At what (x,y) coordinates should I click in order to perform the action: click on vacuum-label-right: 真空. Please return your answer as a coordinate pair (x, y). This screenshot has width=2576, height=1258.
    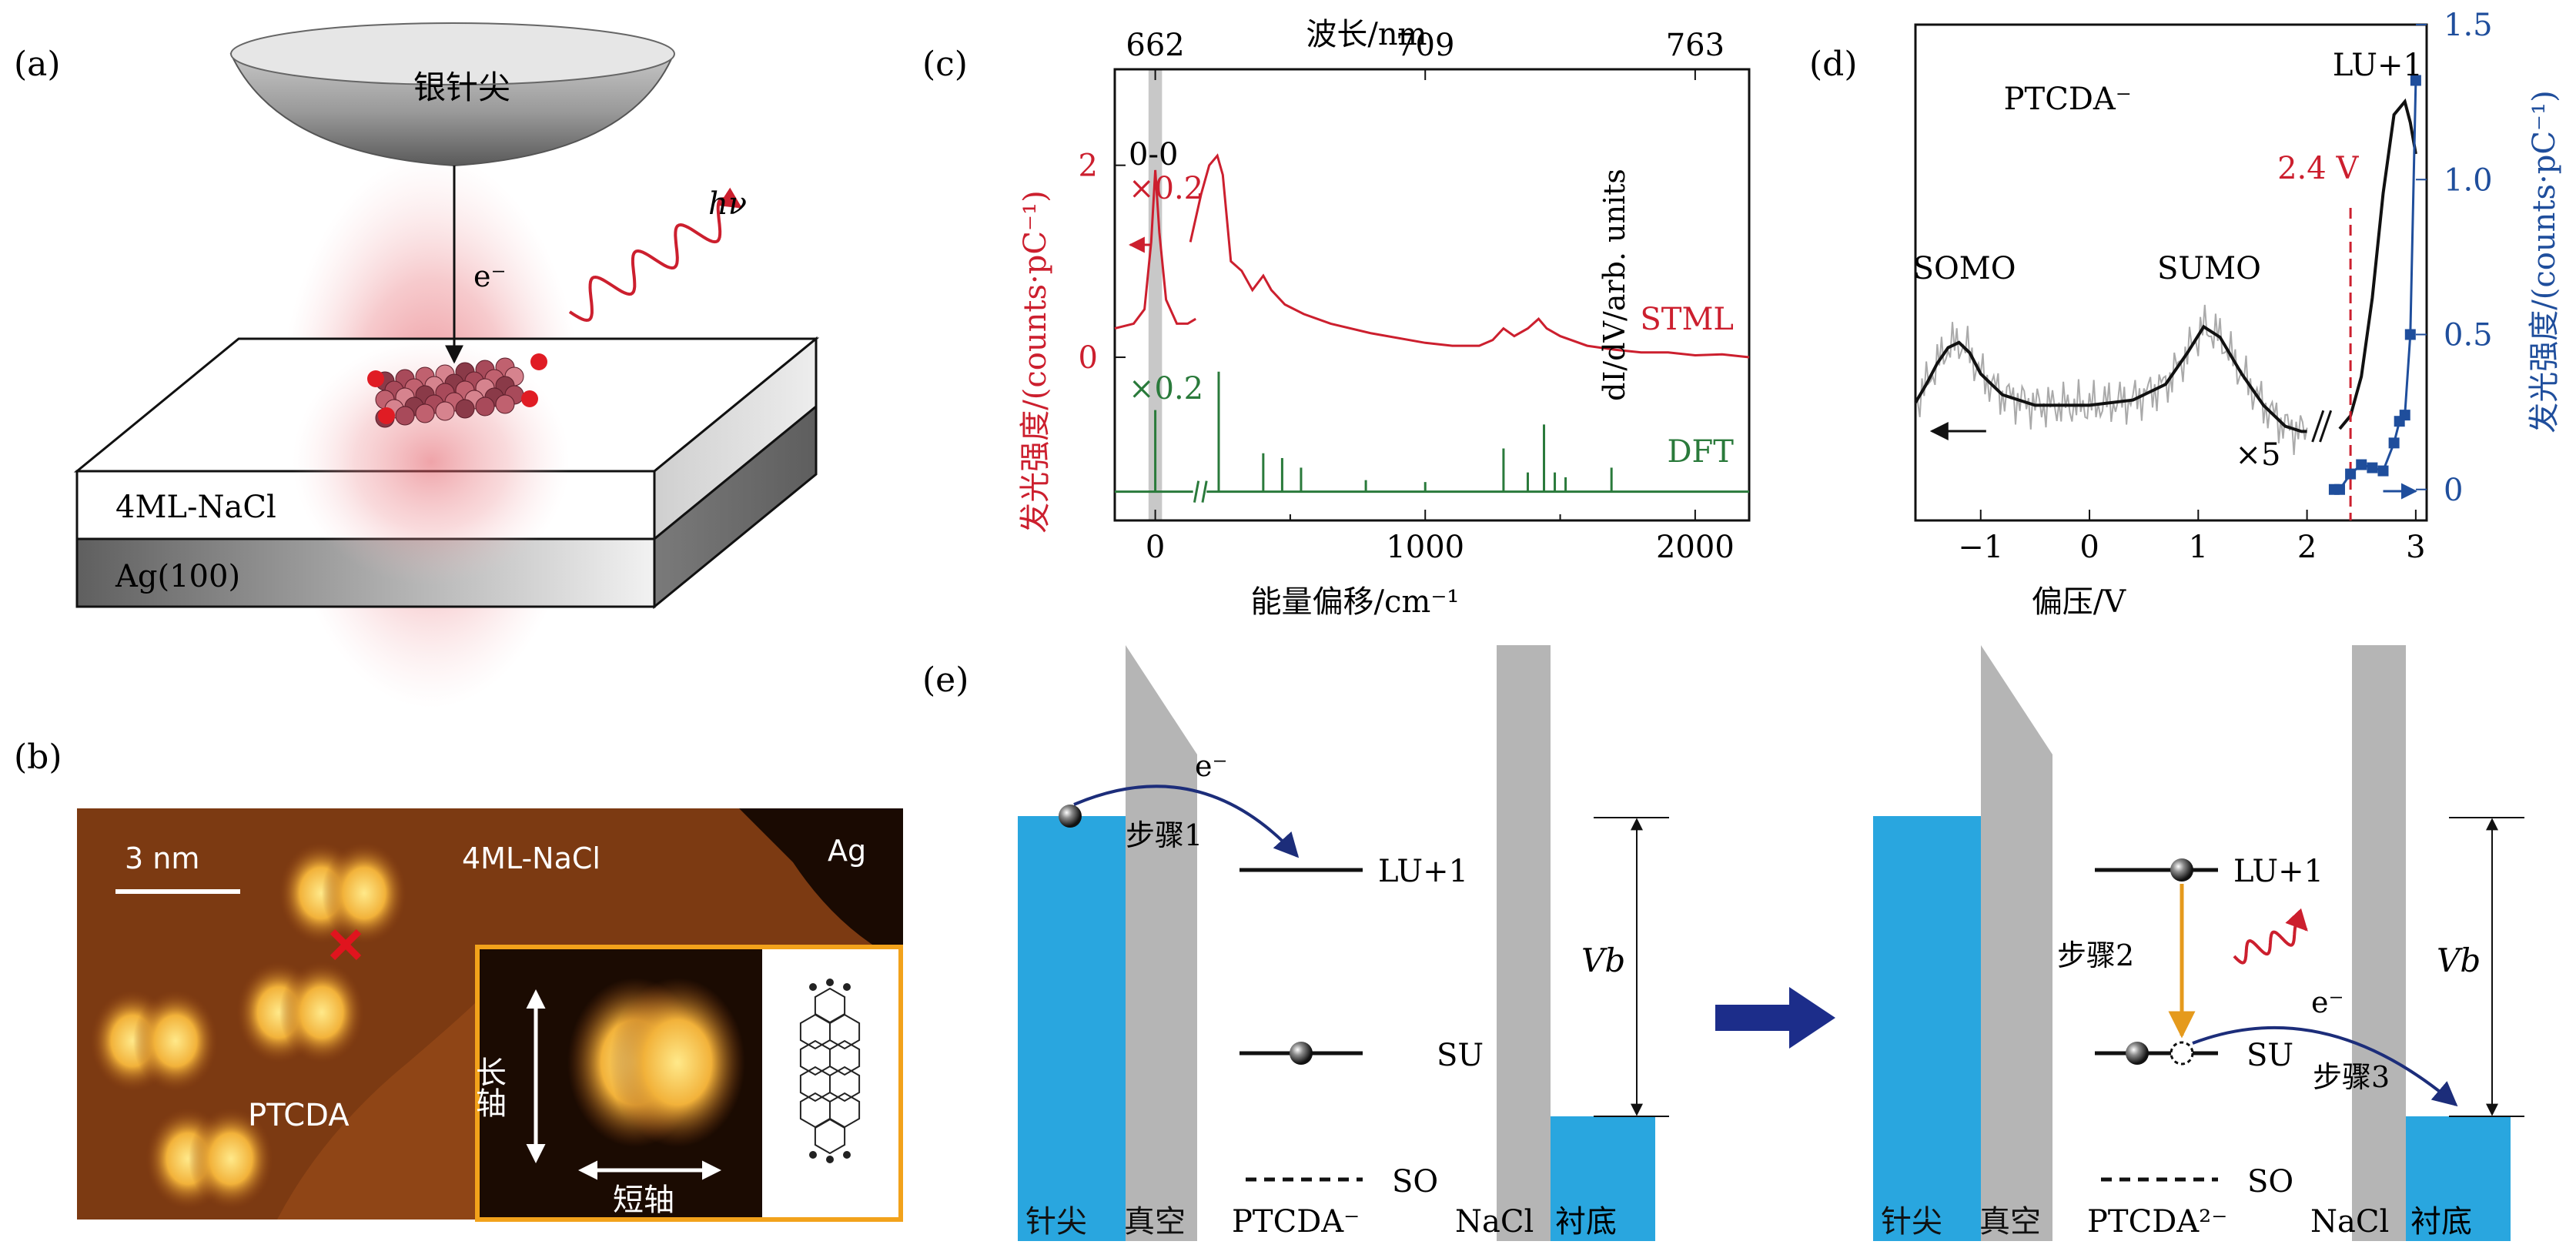
    Looking at the image, I should click on (2010, 1222).